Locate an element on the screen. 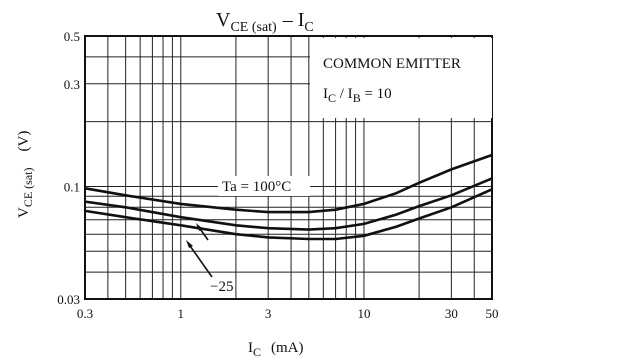 The height and width of the screenshot is (363, 624). y-axis-label: VCE (sat)(V) is located at coordinates (25, 174).